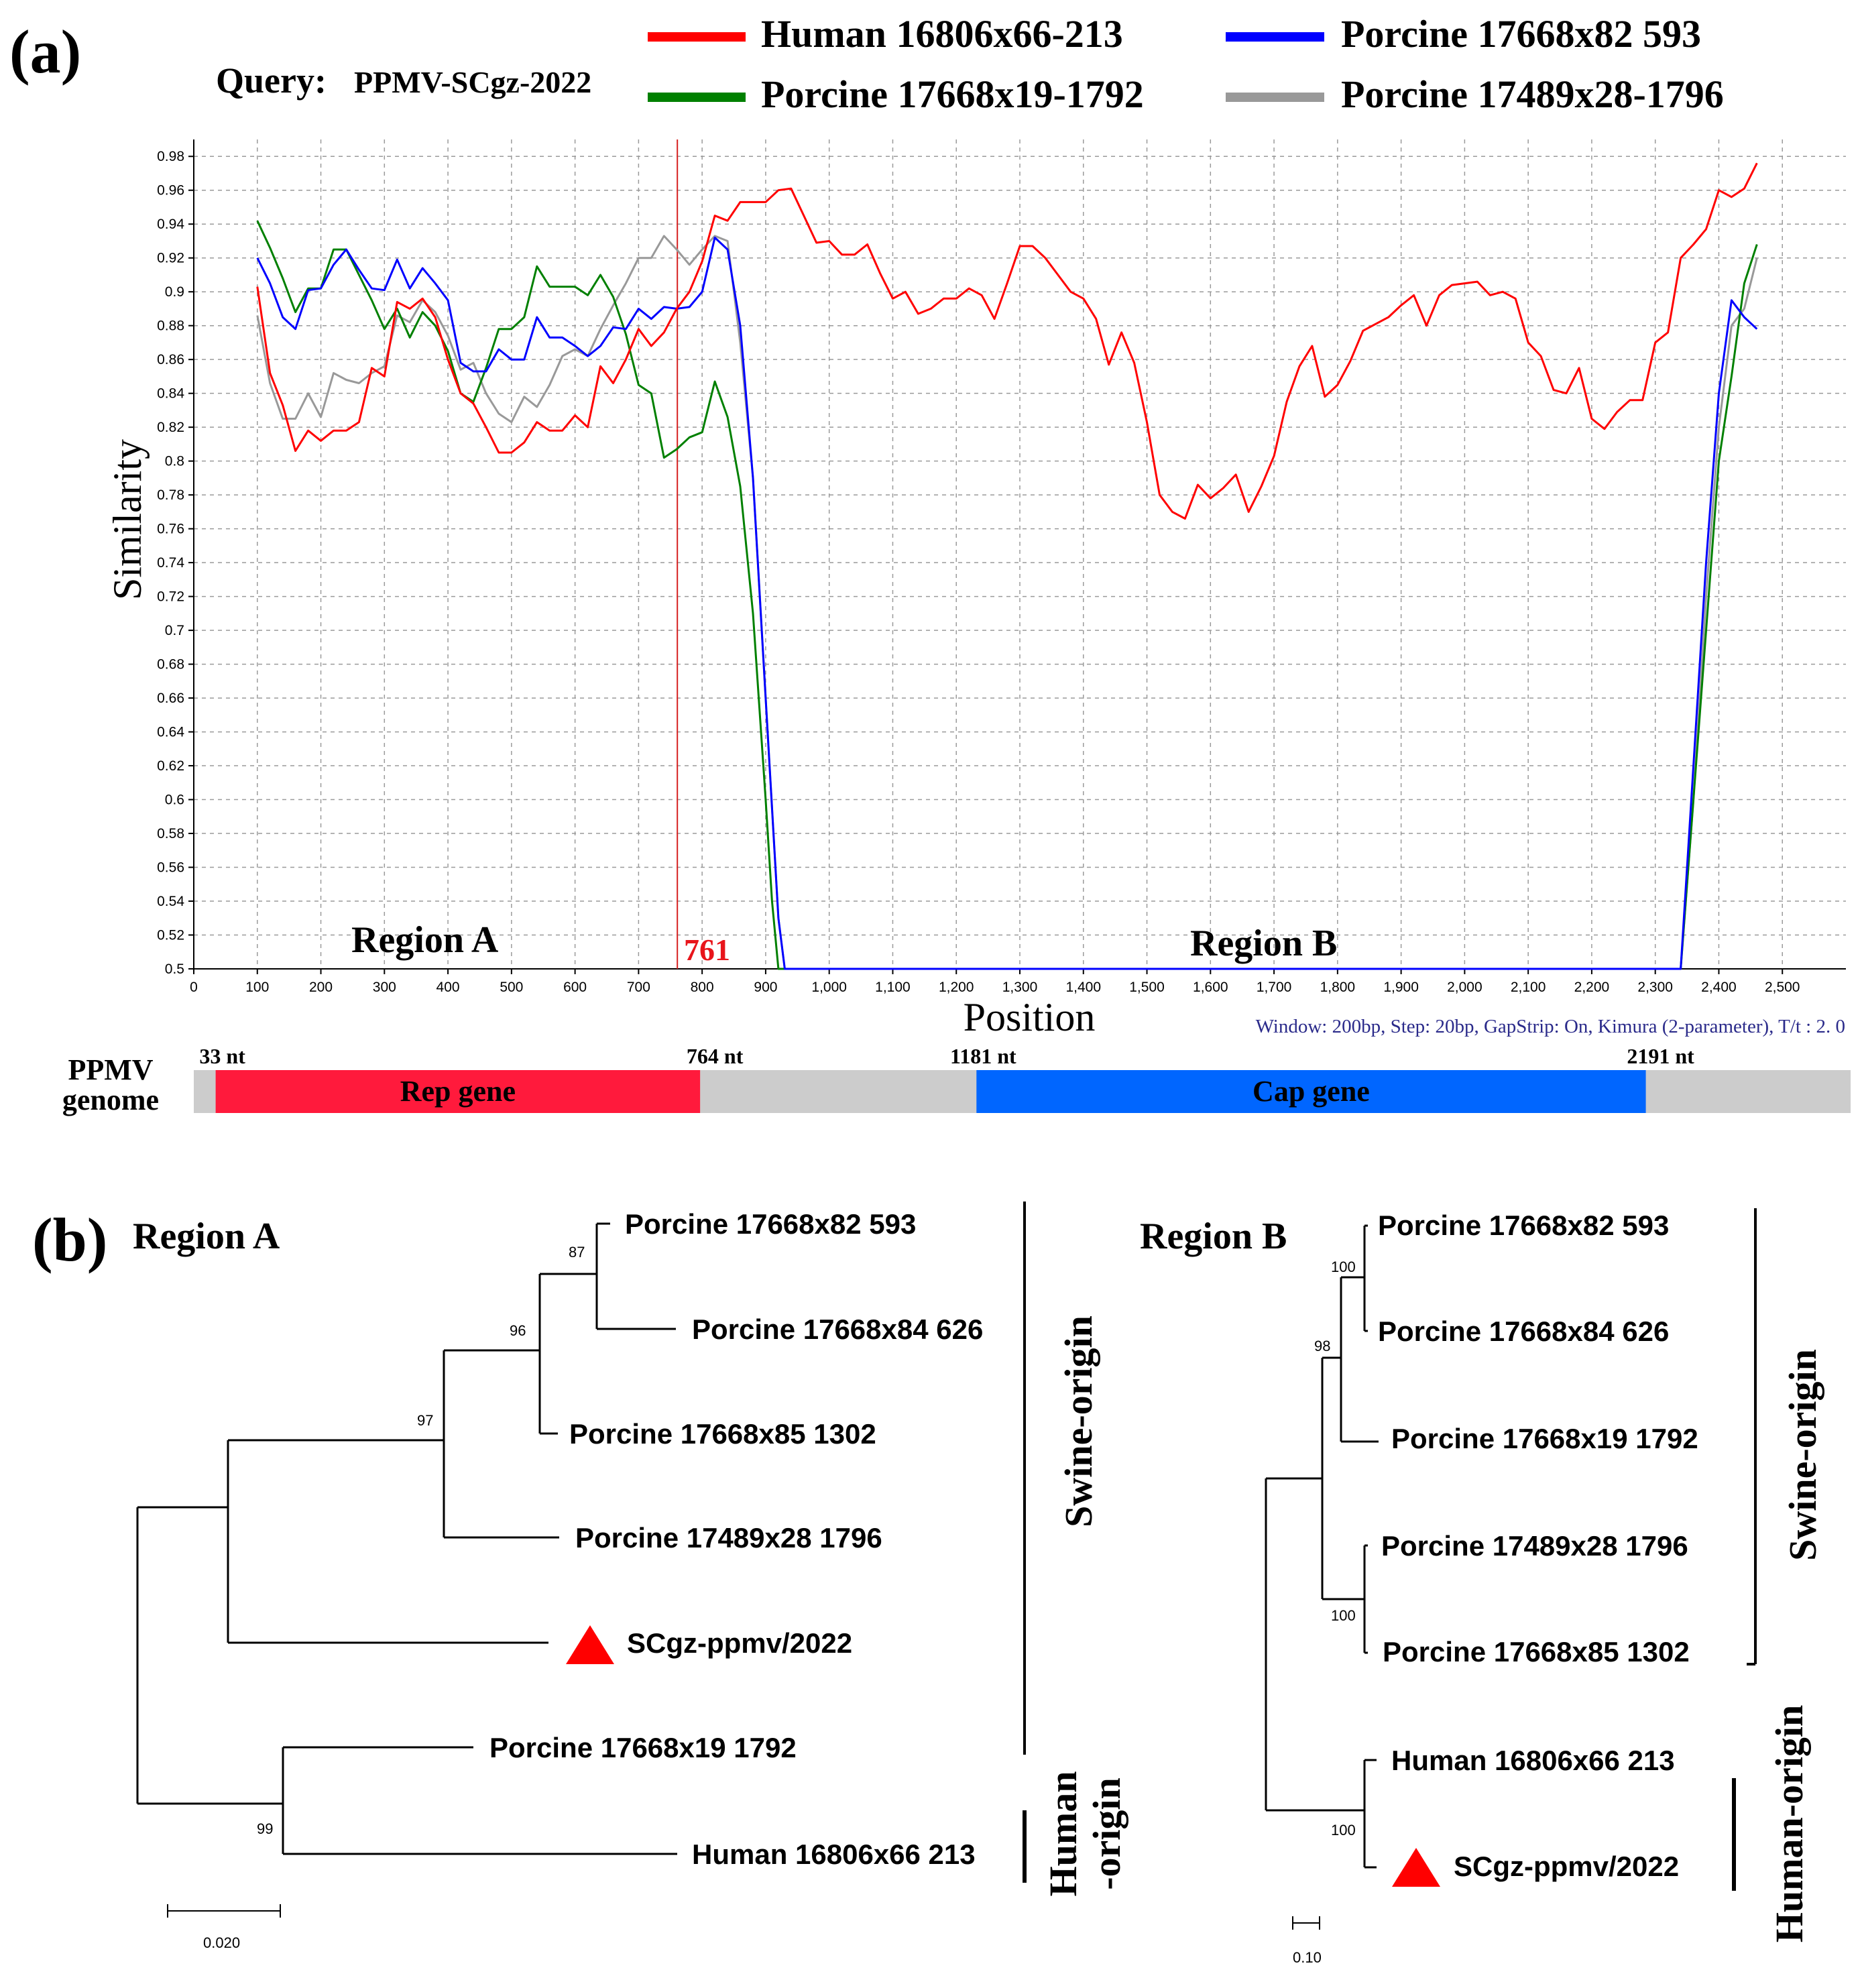 Image resolution: width=1862 pixels, height=1988 pixels. Describe the element at coordinates (170, 225) in the screenshot. I see `y-tick-label: 0.94` at that location.